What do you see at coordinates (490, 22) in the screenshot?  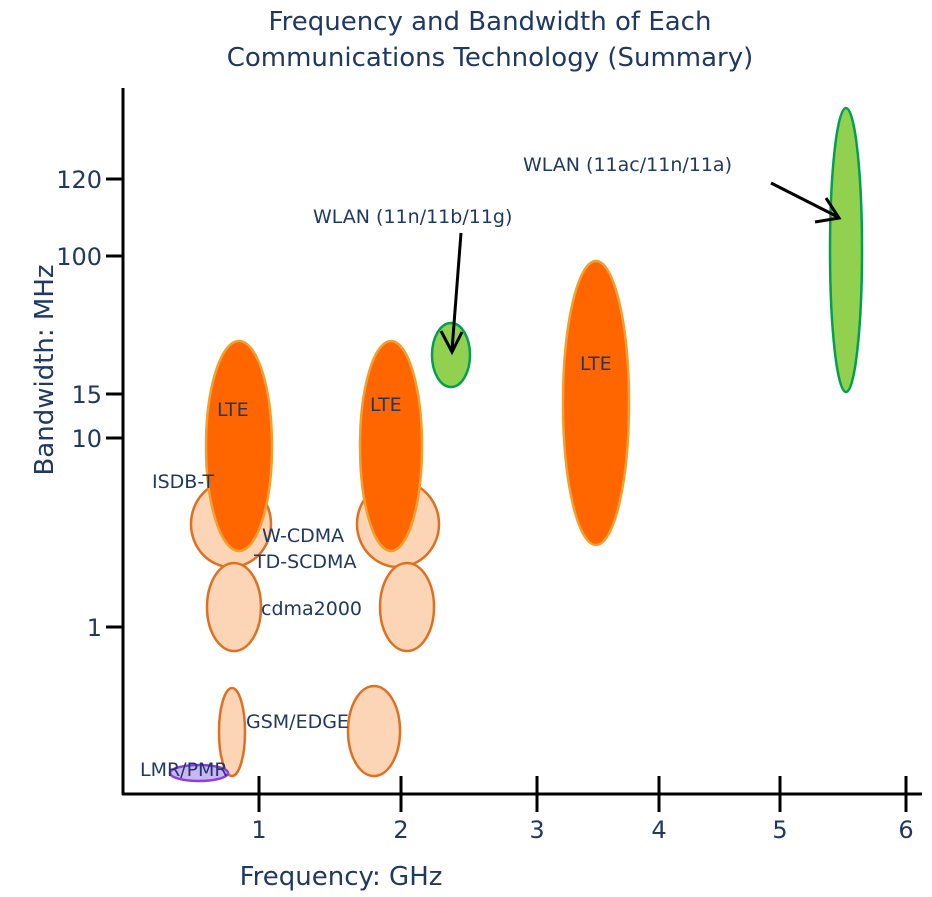 I see `chart-title-line-1: Frequency and Bandwidth of Each` at bounding box center [490, 22].